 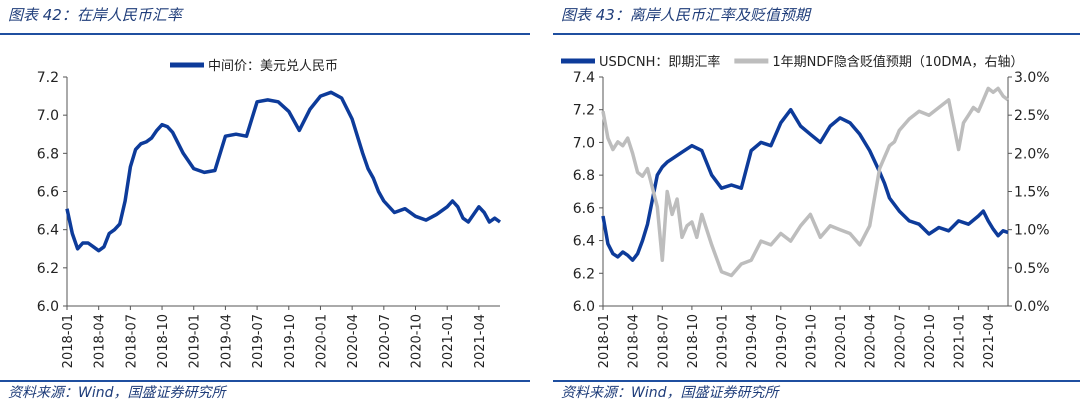 What do you see at coordinates (1032, 307) in the screenshot?
I see `y2-tick-label: 0.0%` at bounding box center [1032, 307].